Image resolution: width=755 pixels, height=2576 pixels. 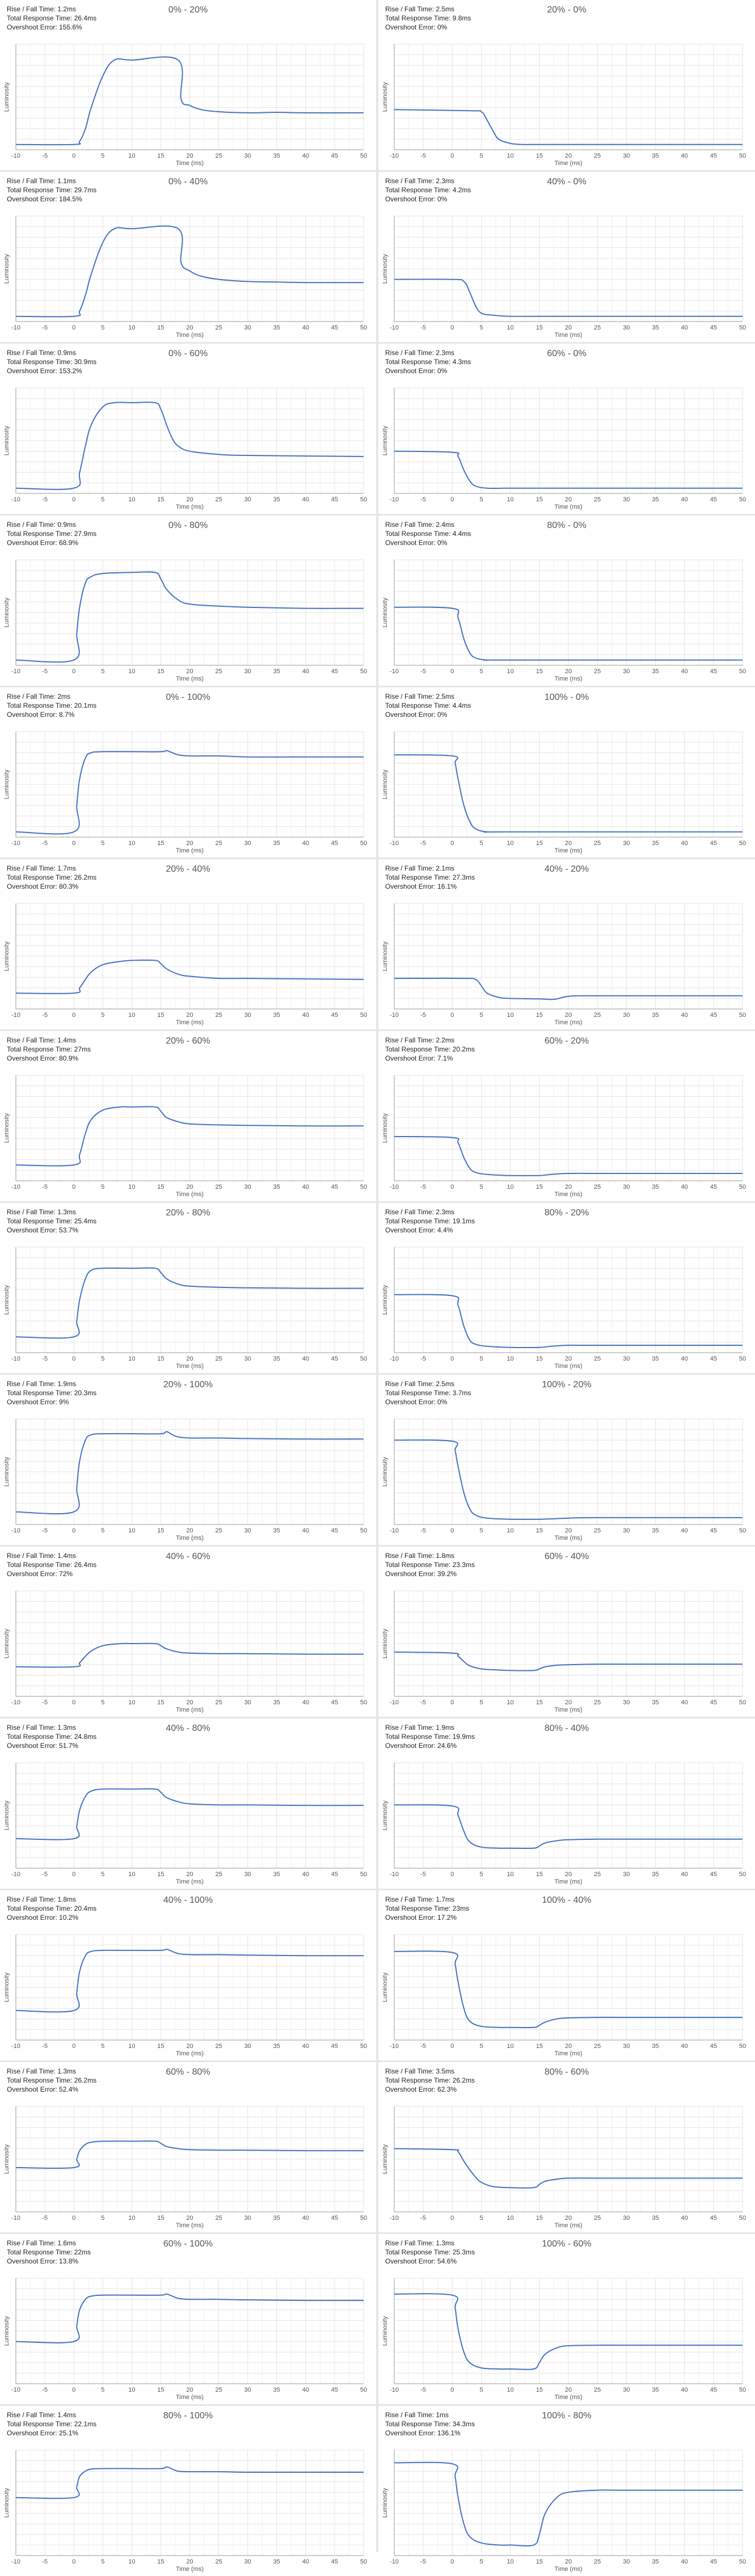 What do you see at coordinates (566, 2416) in the screenshot?
I see `chart-title: 100% - 80%` at bounding box center [566, 2416].